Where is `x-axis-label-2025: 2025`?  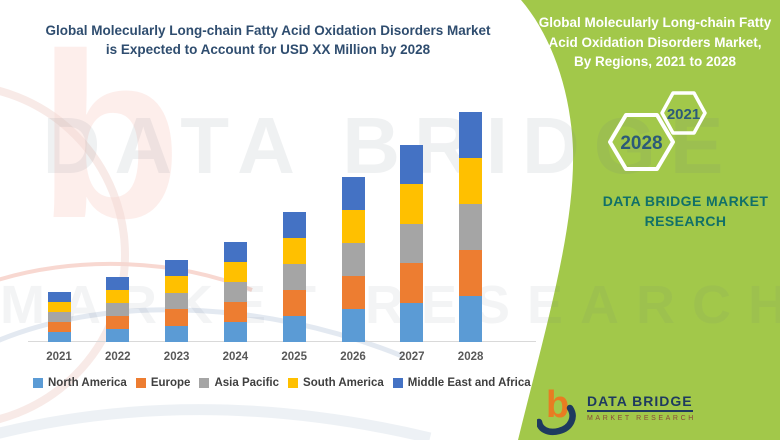 x-axis-label-2025: 2025 is located at coordinates (294, 357).